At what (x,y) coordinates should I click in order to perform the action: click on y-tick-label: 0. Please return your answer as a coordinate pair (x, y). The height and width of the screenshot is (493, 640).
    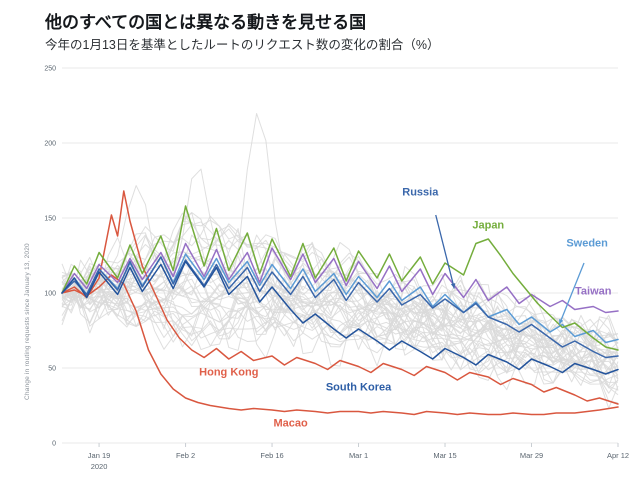
    Looking at the image, I should click on (54, 444).